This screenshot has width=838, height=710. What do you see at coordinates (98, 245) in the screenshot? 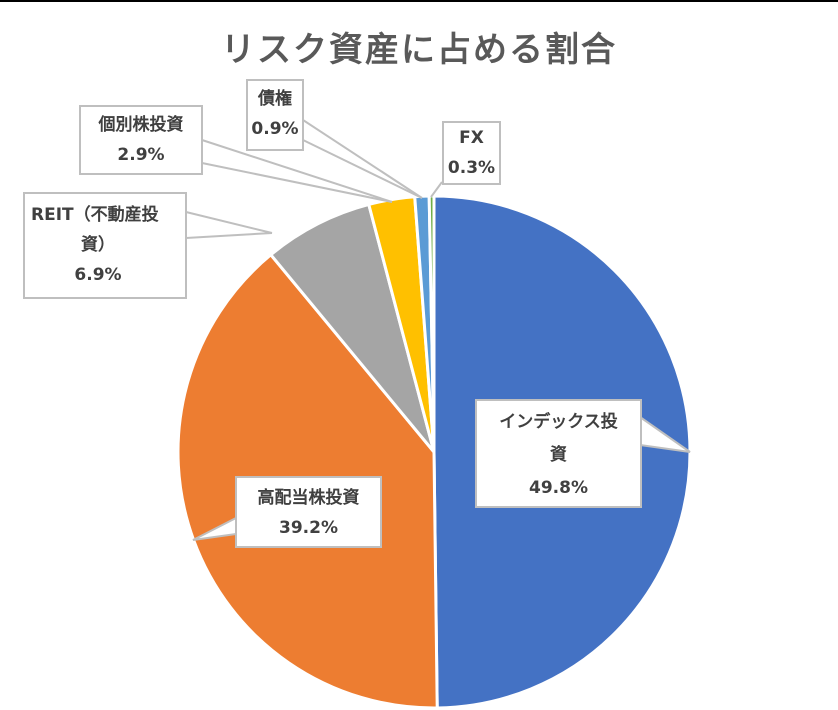
I see `label-name-2: 資）` at bounding box center [98, 245].